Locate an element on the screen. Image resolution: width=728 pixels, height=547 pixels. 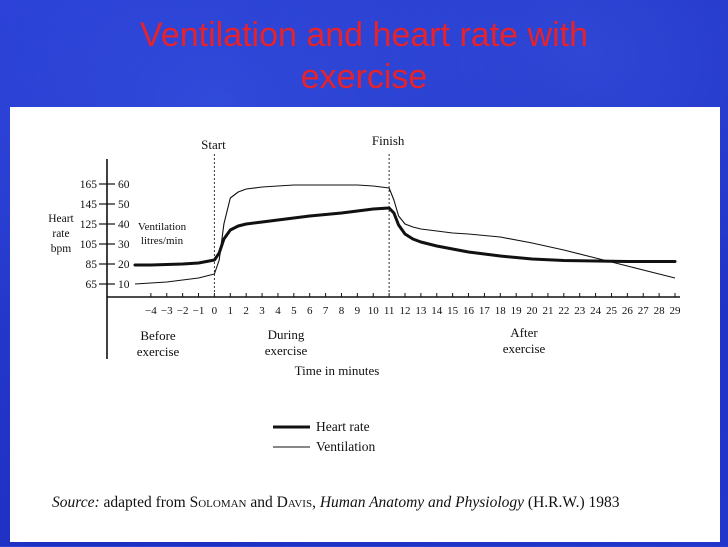
source-publisher: (H.R.W.) 1983 is located at coordinates (573, 502).